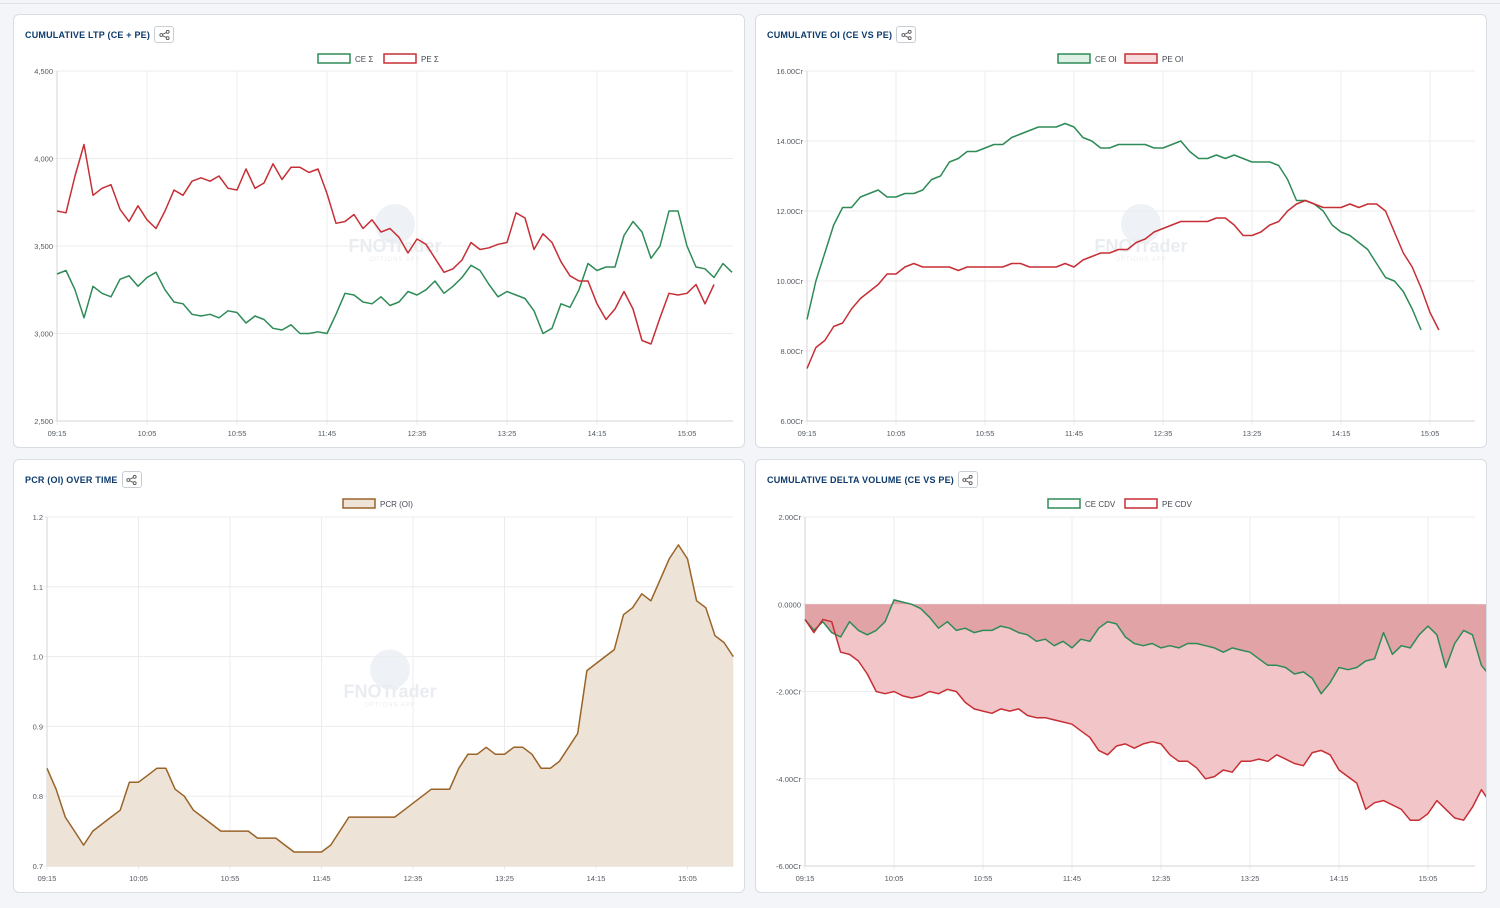 Image resolution: width=1500 pixels, height=908 pixels. What do you see at coordinates (789, 779) in the screenshot?
I see `y-tick-label: -4.00Cr` at bounding box center [789, 779].